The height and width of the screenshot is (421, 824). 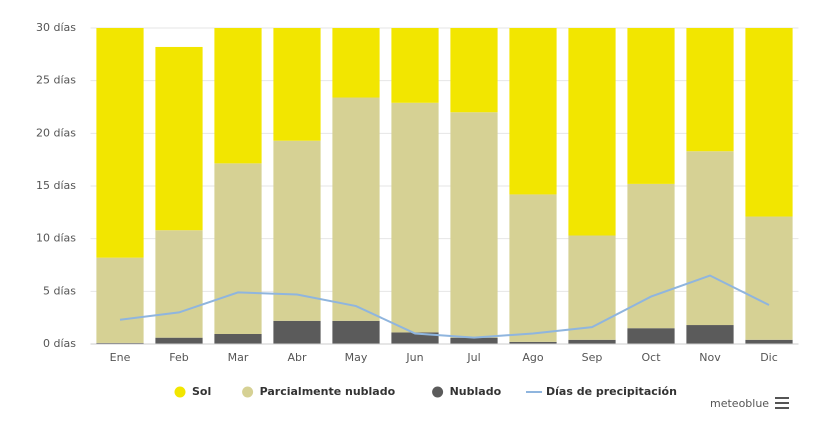 What do you see at coordinates (238, 357) in the screenshot?
I see `x-tick-label: Mar` at bounding box center [238, 357].